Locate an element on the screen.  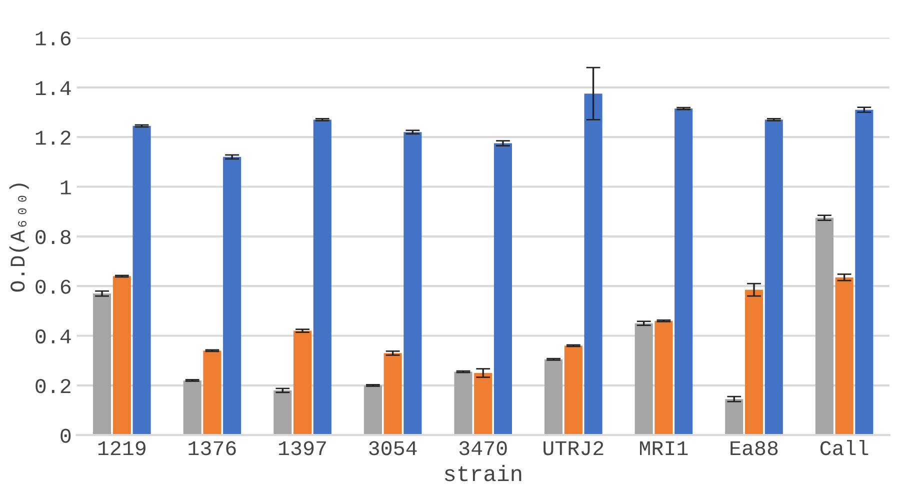
y-tick-label: 1 is located at coordinates (65, 187).